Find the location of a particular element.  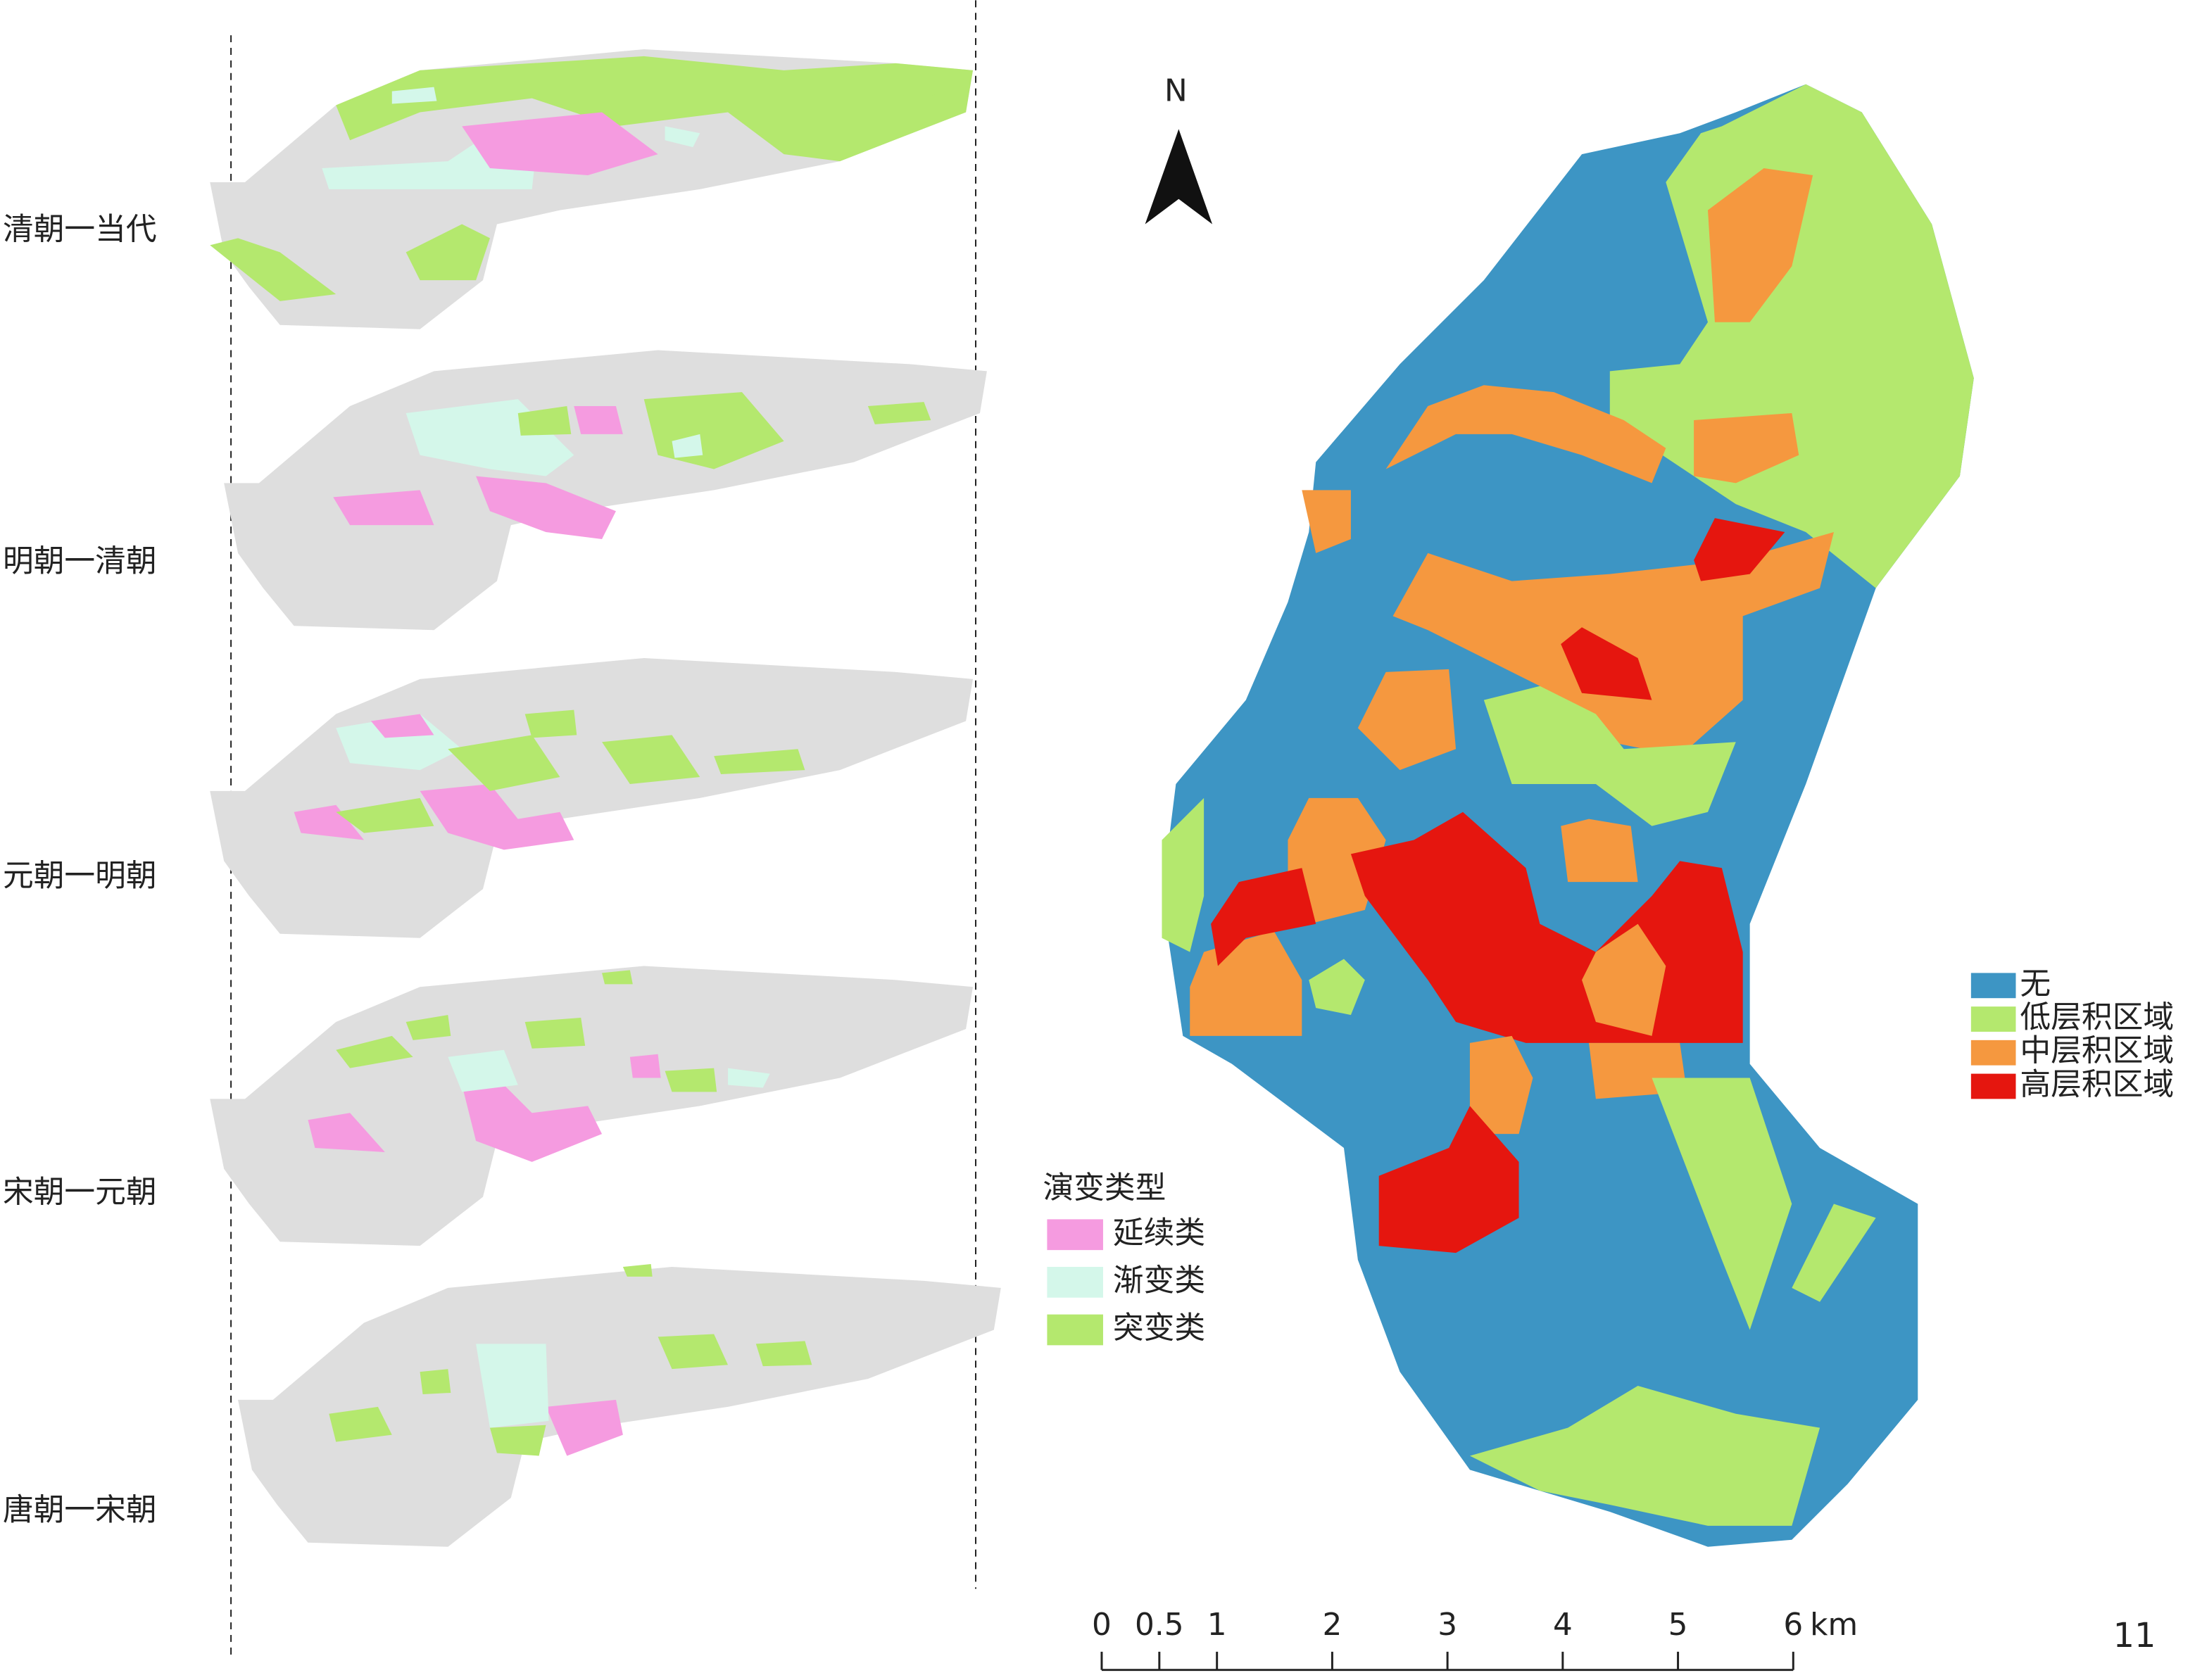

legend-label: 突变类 is located at coordinates (1159, 1328).